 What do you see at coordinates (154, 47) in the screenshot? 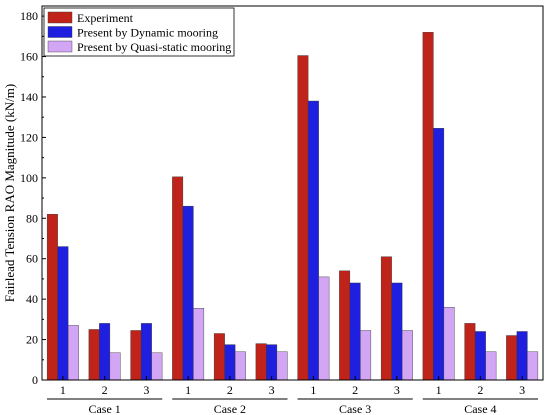
I see `legend-label: Present by Quasi-static mooring` at bounding box center [154, 47].